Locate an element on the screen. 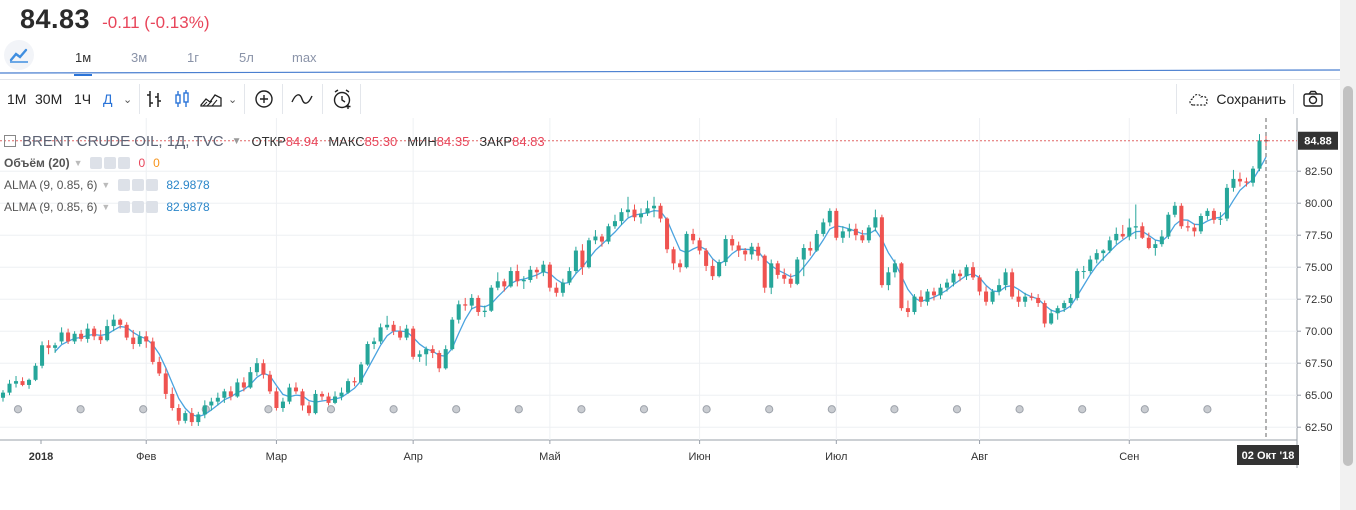  range-tab-1y: 1г is located at coordinates (193, 57).